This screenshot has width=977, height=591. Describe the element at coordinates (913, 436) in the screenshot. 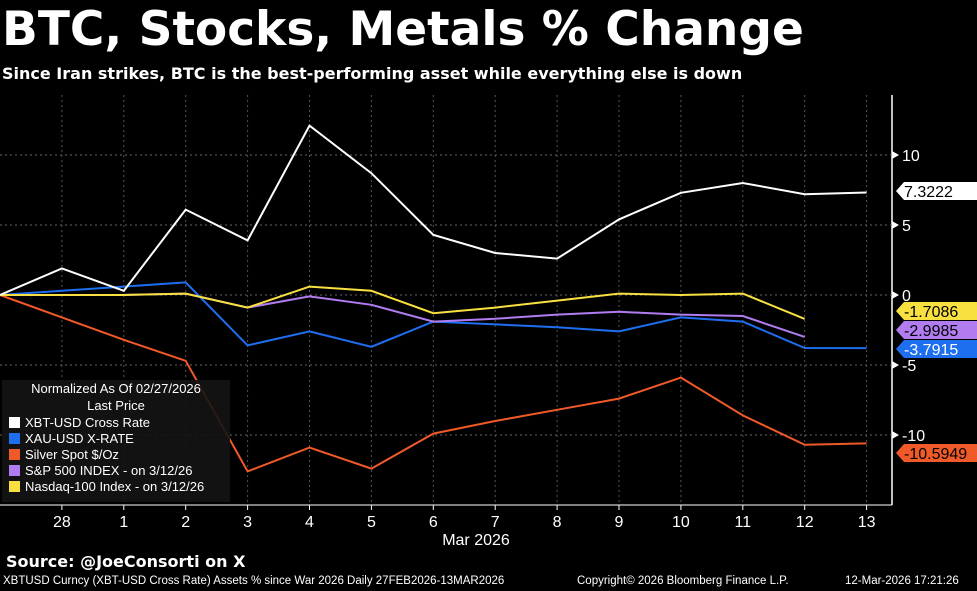

I see `y-tick-label: -10` at that location.